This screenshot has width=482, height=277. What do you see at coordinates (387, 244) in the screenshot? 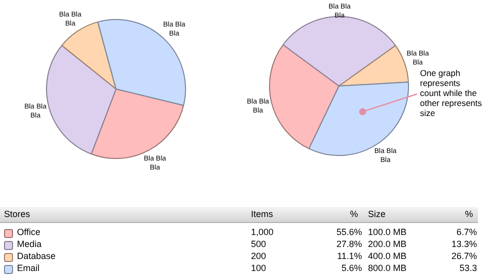
I see `data-label: 200.0 MB` at bounding box center [387, 244].